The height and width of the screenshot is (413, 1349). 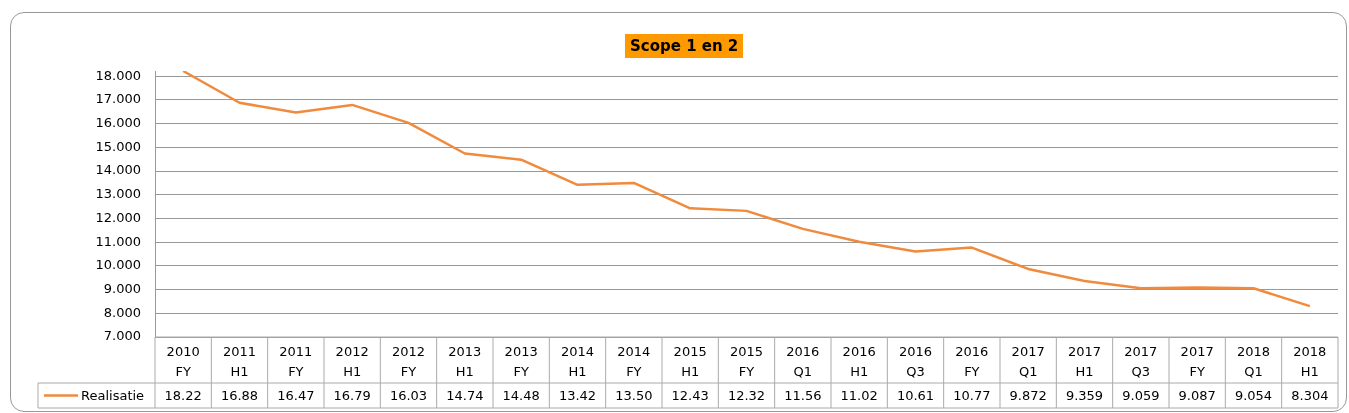 What do you see at coordinates (859, 395) in the screenshot?
I see `data-label: 11.02` at bounding box center [859, 395].